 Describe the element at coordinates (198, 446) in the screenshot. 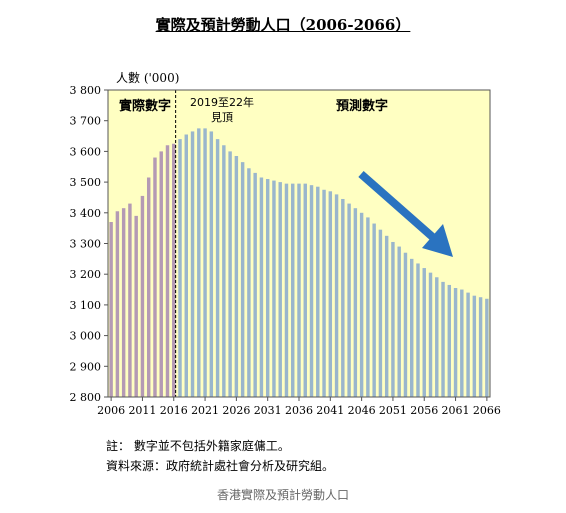

I see `note-text: 註： 數字並不包括外籍家庭傭工。` at that location.